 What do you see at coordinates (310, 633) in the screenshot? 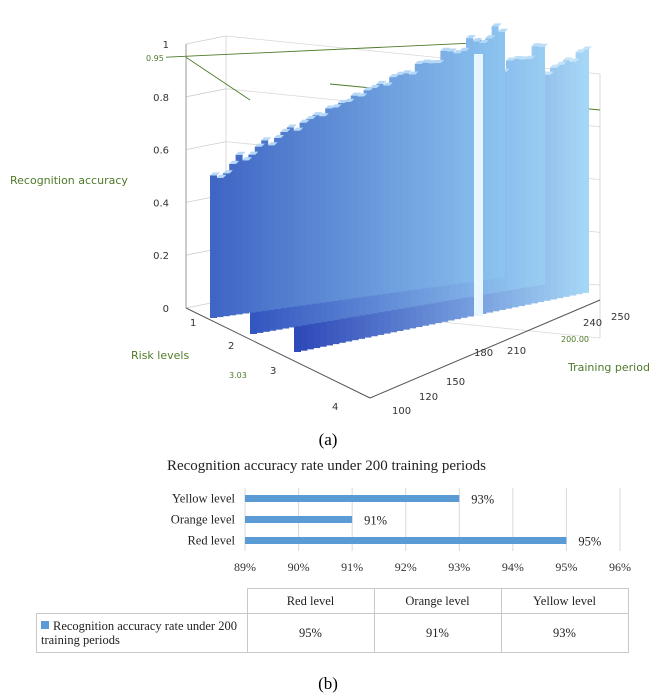
I see `table-value-red: 95%` at bounding box center [310, 633].